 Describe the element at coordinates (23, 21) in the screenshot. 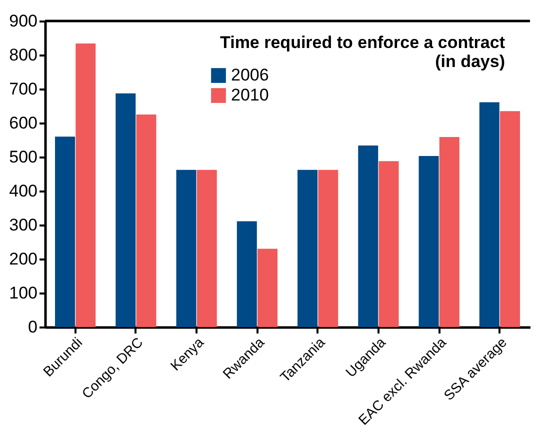

I see `y-tick-label: 900` at that location.